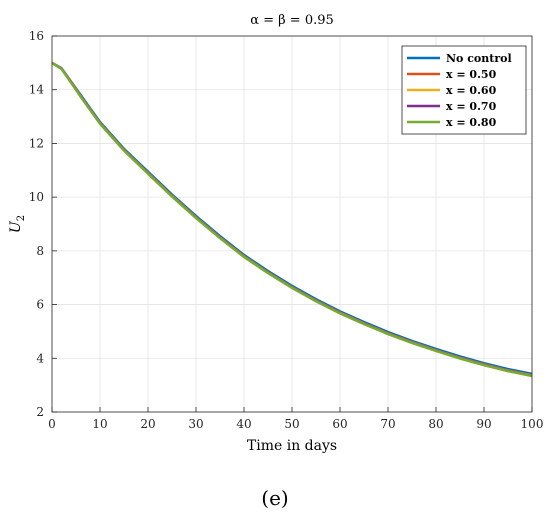 The image size is (550, 528). I want to click on y-tick-label: 14, so click(37, 90).